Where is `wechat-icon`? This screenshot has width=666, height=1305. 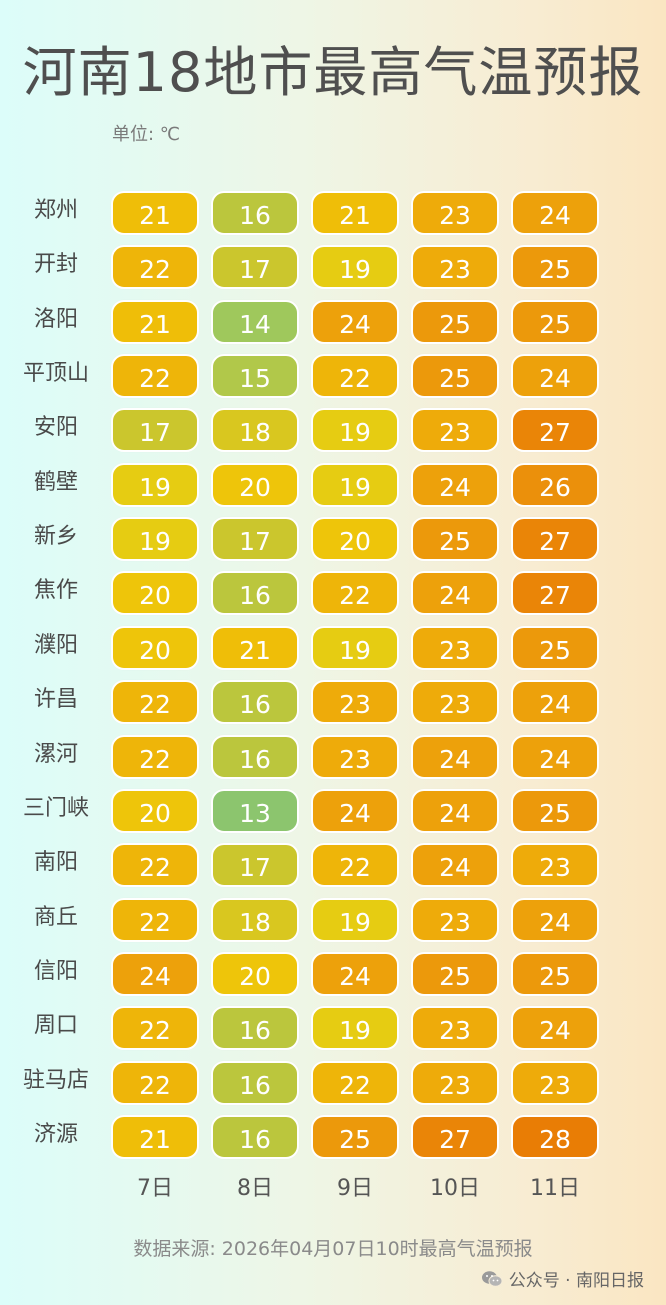
wechat-icon is located at coordinates (492, 1278).